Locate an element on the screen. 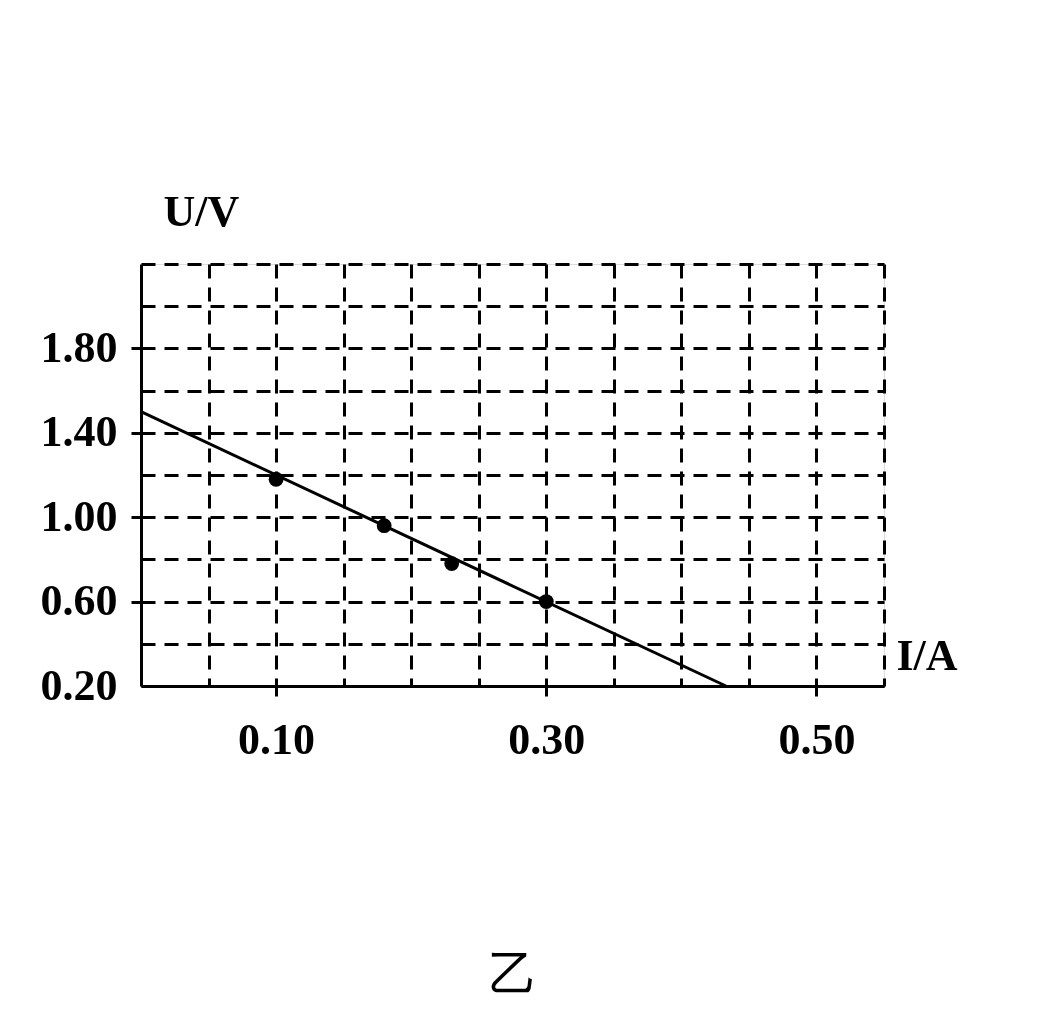  y-tick-label: 0.20 is located at coordinates (79, 685).